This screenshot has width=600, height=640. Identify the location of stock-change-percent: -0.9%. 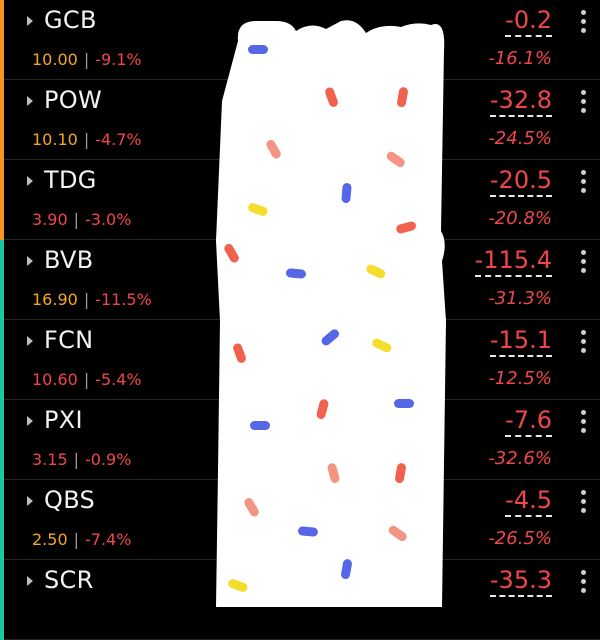
(108, 459).